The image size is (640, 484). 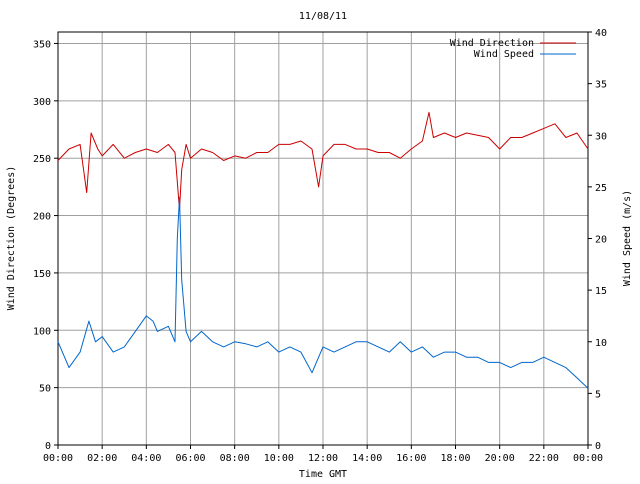 I want to click on x-tick-label: 14:00, so click(x=367, y=458).